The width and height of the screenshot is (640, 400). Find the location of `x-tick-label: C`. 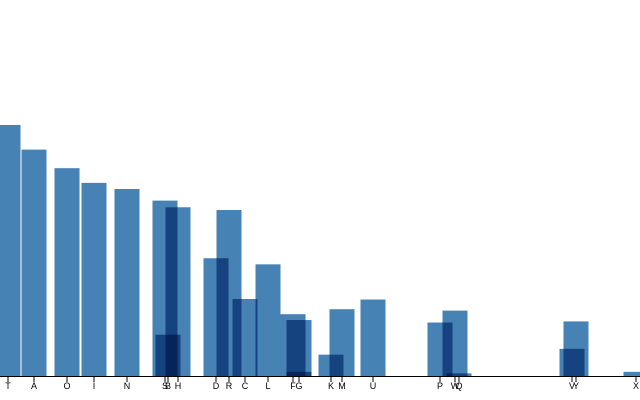

x-tick-label: C is located at coordinates (245, 386).